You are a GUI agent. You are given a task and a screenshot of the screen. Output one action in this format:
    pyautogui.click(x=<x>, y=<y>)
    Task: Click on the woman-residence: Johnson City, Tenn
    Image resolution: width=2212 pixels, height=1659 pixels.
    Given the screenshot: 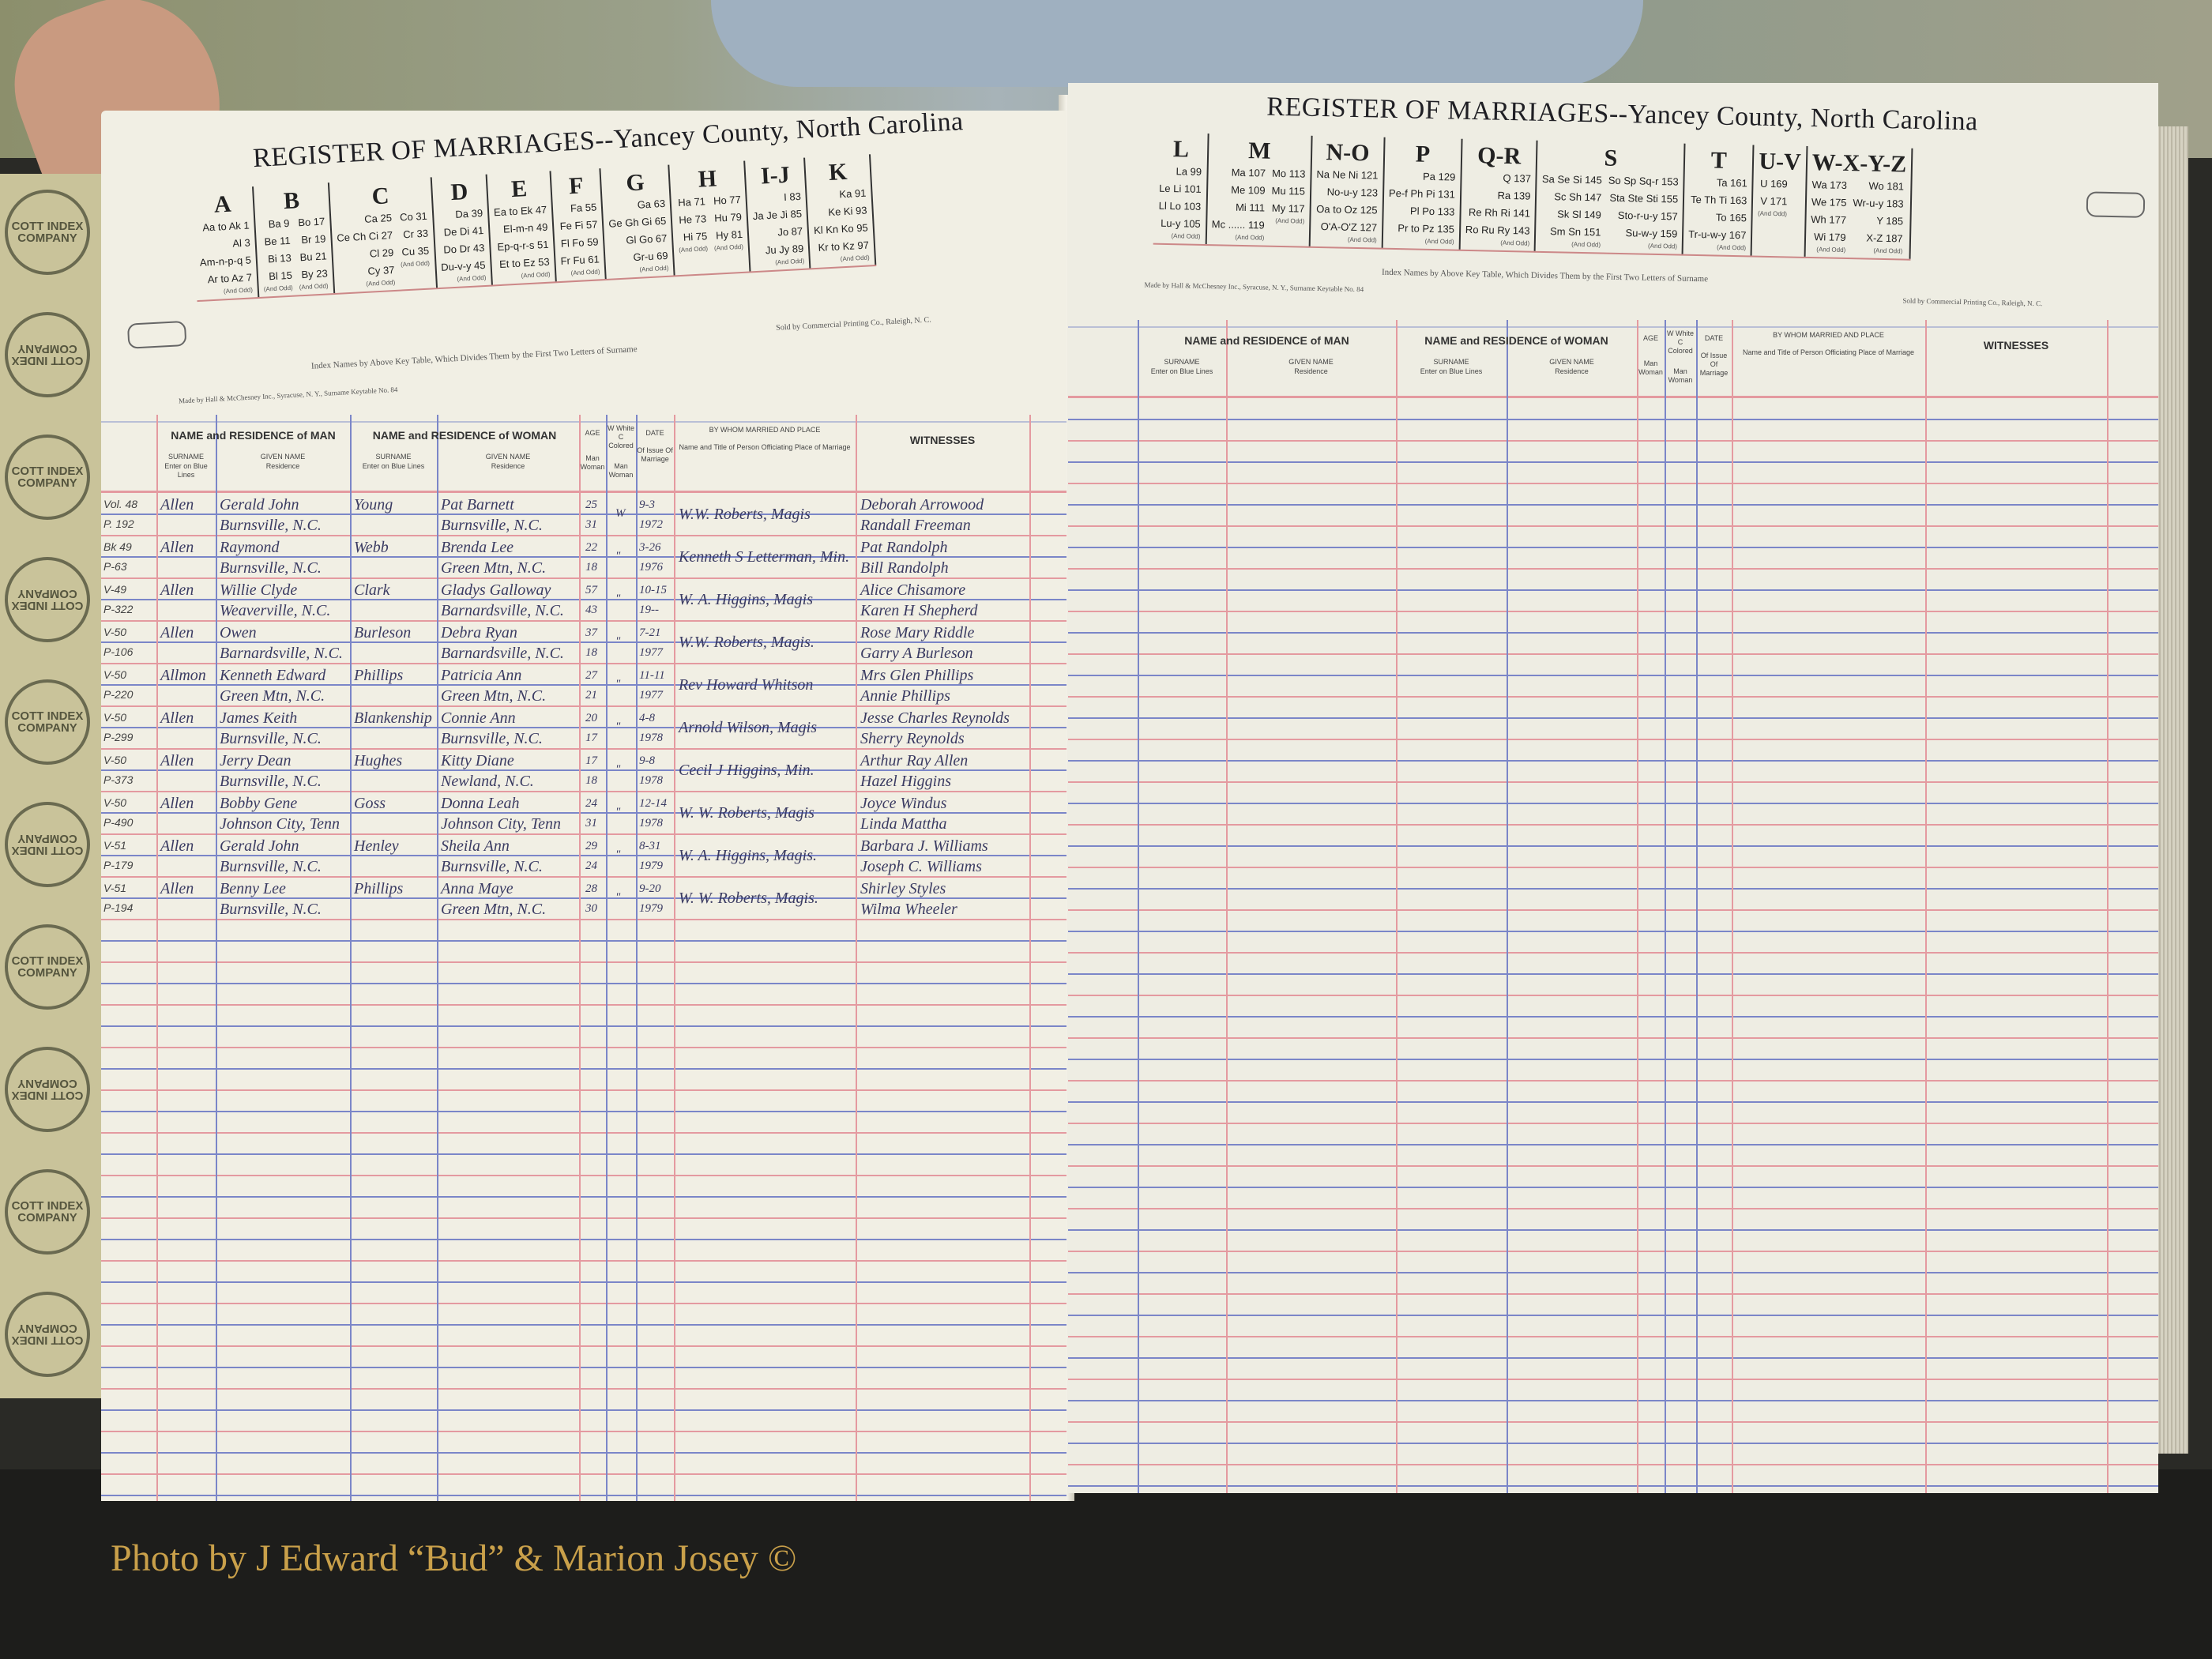 What is the action you would take?
    pyautogui.click(x=501, y=824)
    